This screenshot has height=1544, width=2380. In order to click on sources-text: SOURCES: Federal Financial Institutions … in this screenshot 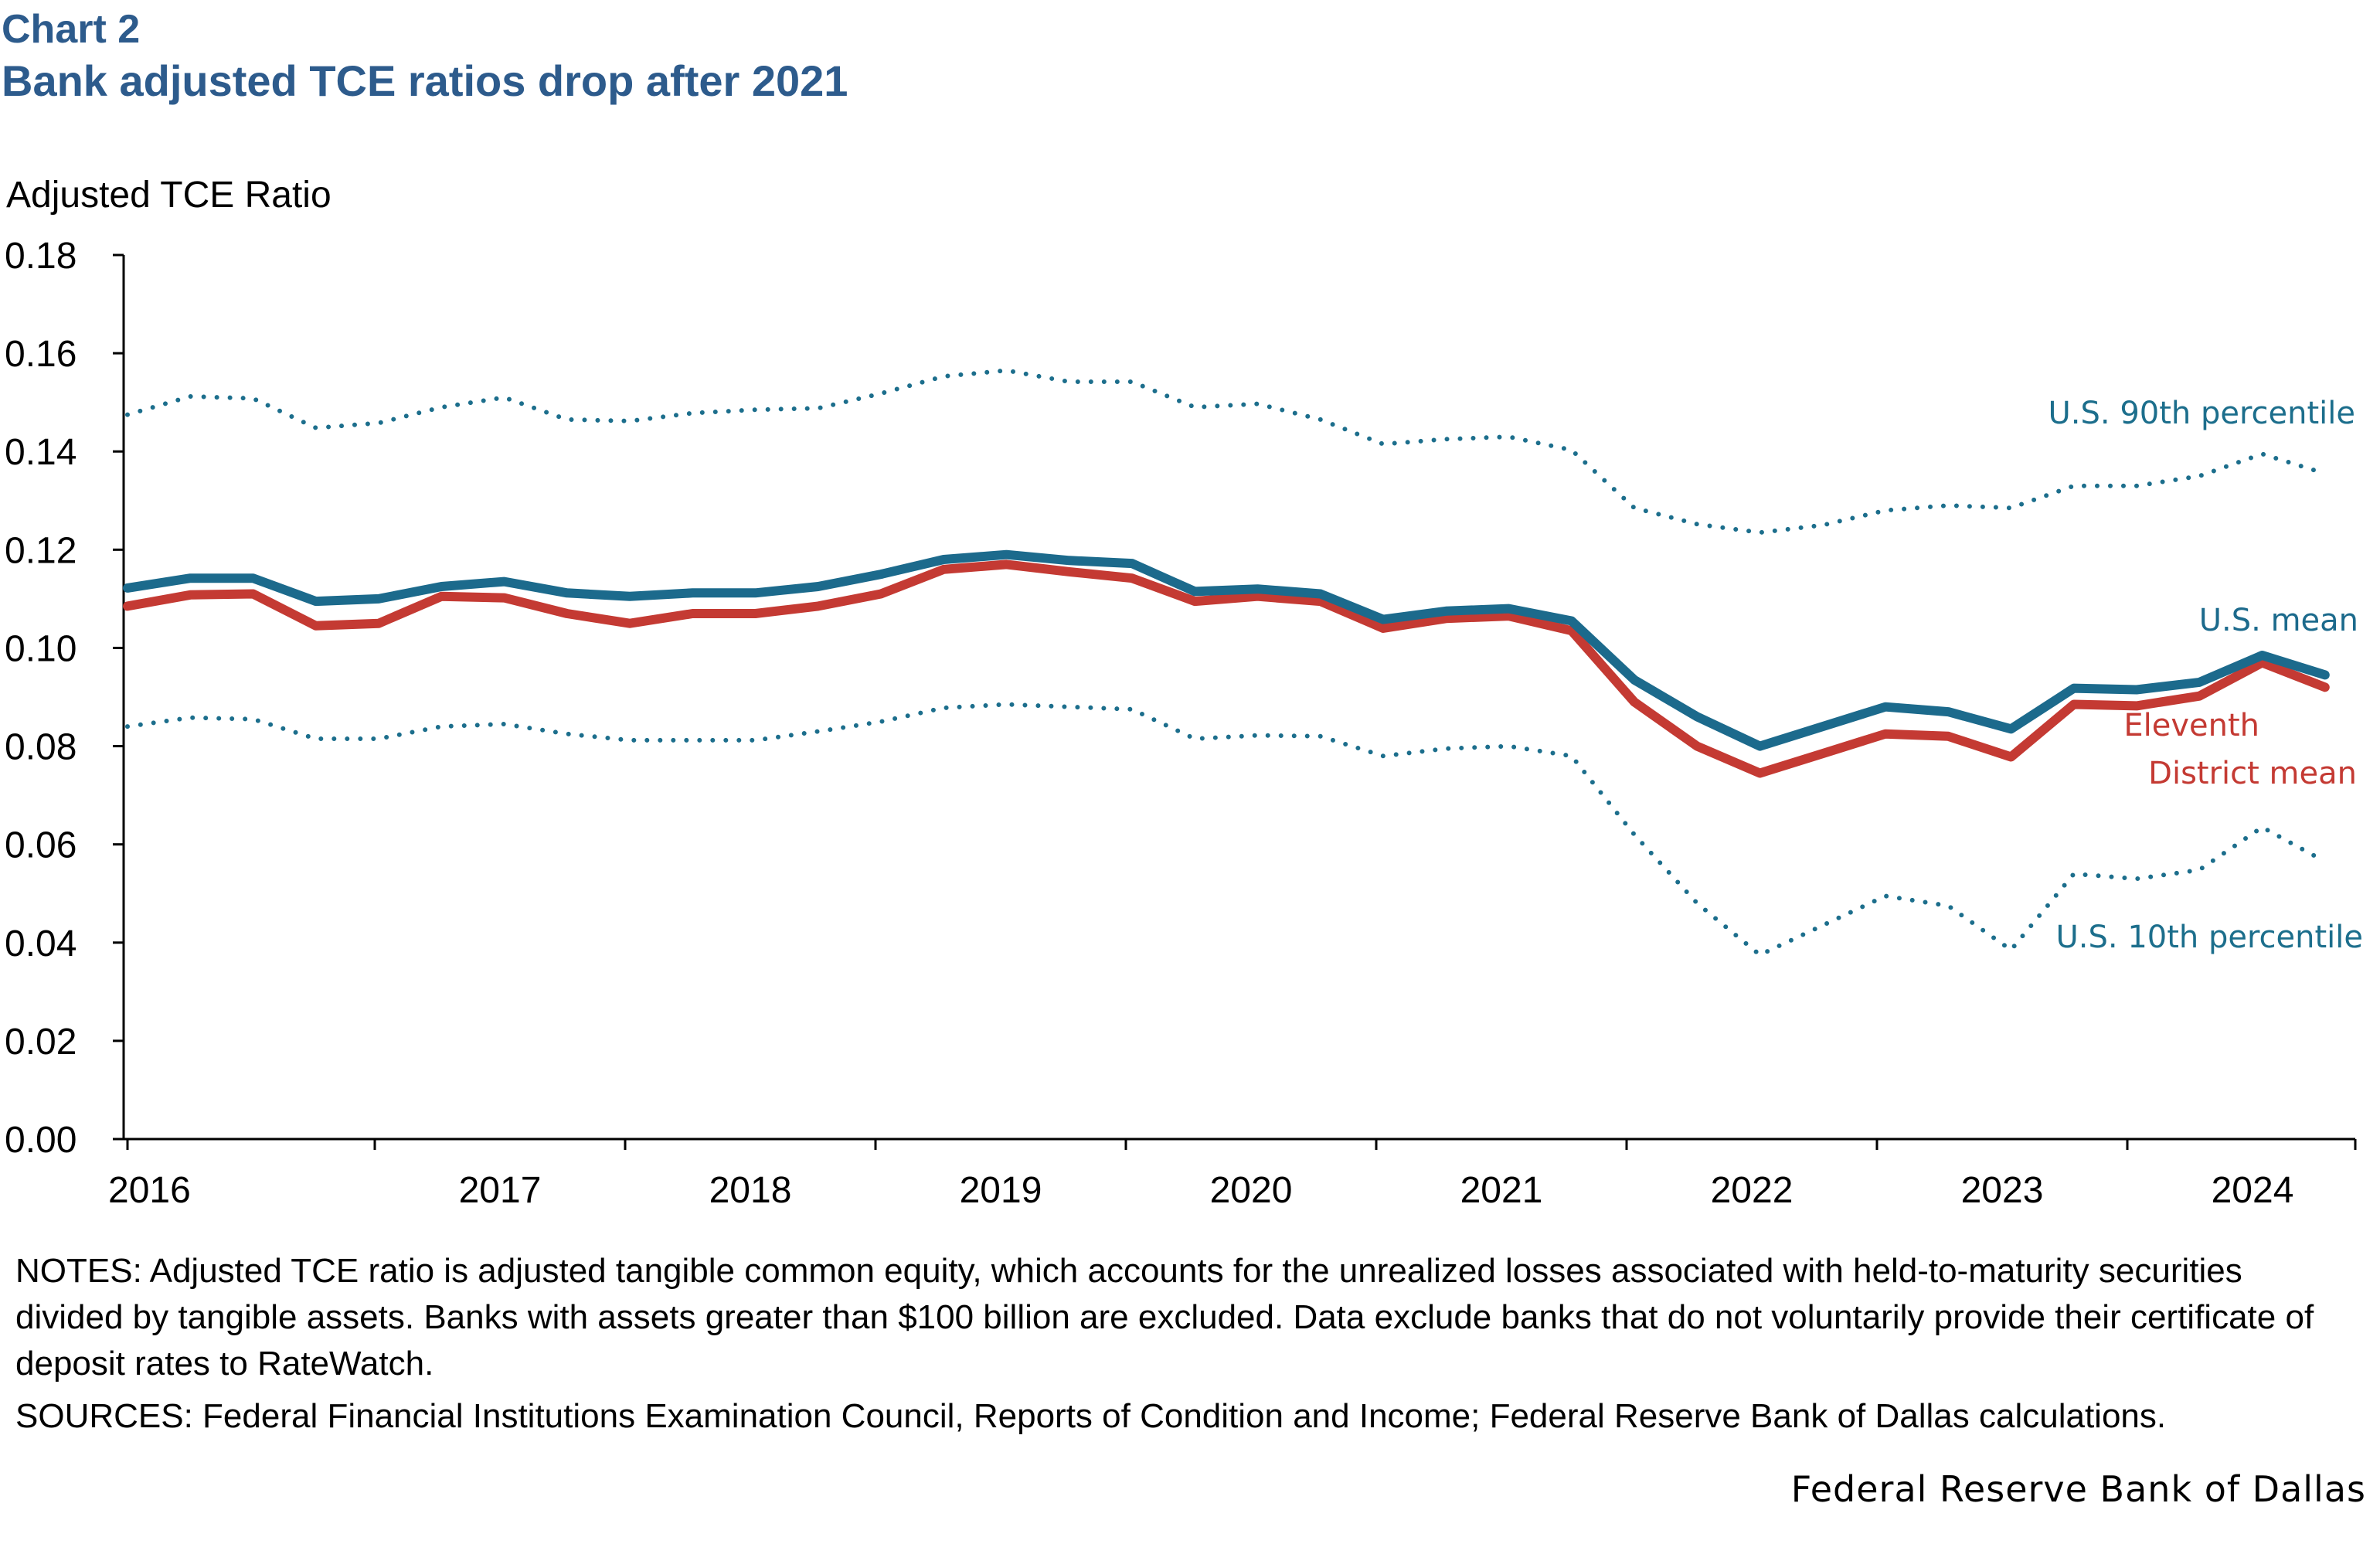, I will do `click(1091, 1416)`.